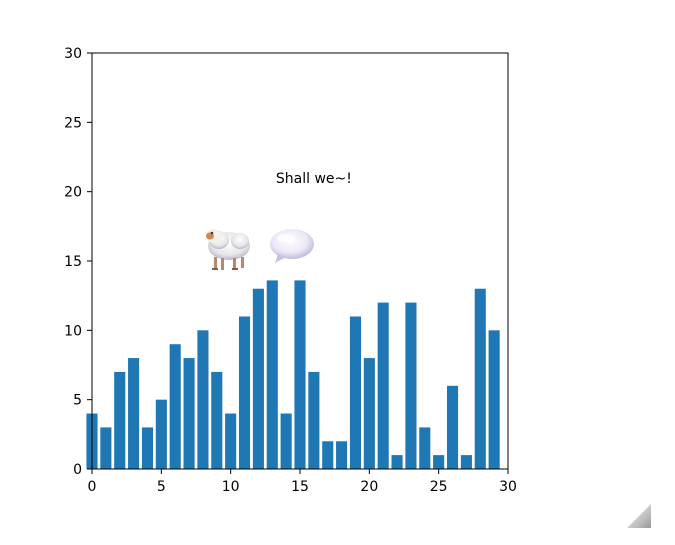 Image resolution: width=675 pixels, height=545 pixels. Describe the element at coordinates (314, 179) in the screenshot. I see `annotation-text: Shall we~!` at that location.